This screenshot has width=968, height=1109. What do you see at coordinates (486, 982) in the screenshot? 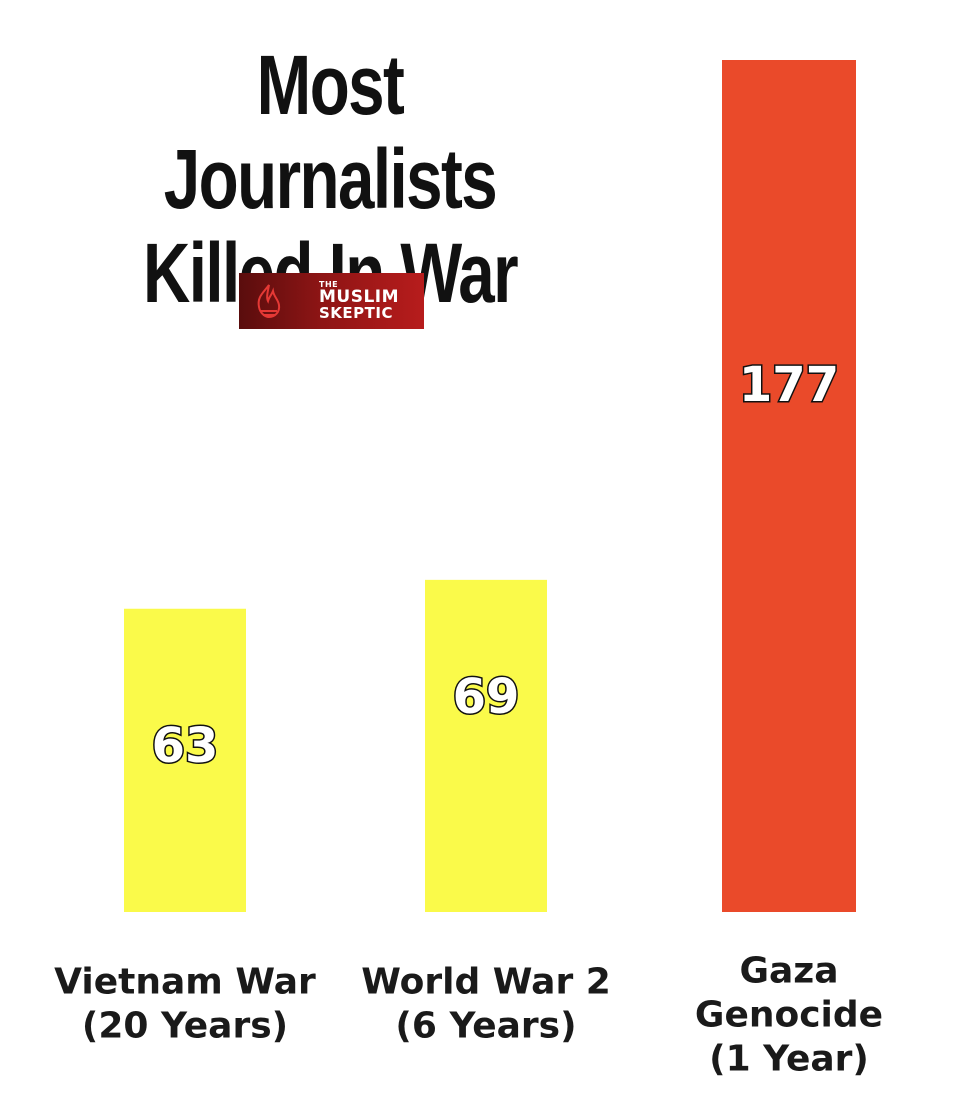
I see `category-label-2-line-1: World War 2` at bounding box center [486, 982].